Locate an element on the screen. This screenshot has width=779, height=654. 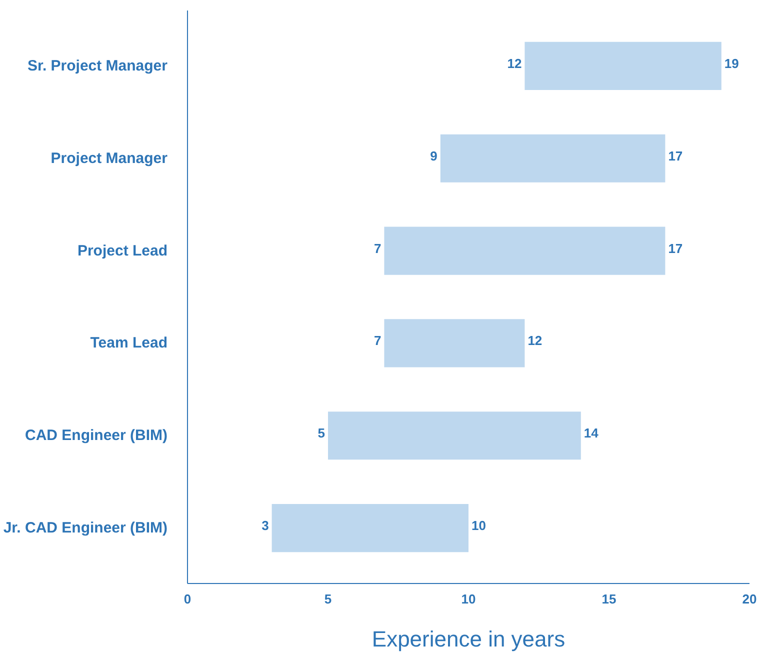
y-tick-label: Team Lead is located at coordinates (129, 343).